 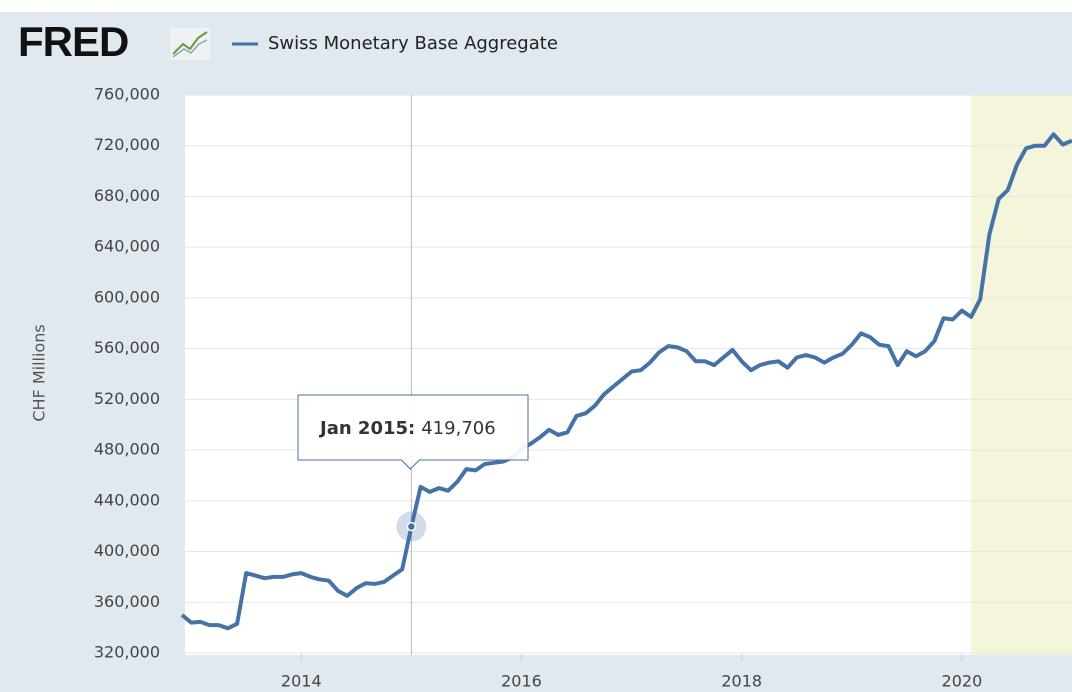 What do you see at coordinates (127, 296) in the screenshot?
I see `y-tick-label: 600,000` at bounding box center [127, 296].